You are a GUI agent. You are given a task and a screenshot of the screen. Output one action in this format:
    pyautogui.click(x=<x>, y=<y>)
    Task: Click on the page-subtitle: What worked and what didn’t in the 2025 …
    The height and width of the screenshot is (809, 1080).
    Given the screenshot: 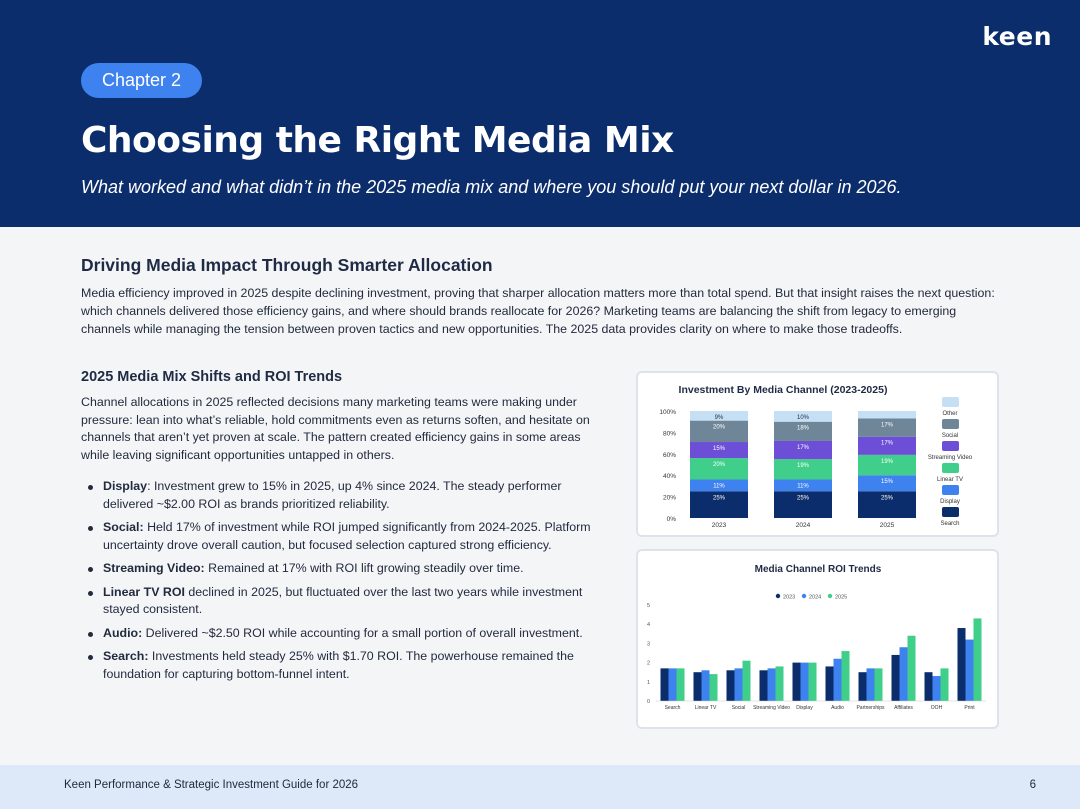 What is the action you would take?
    pyautogui.click(x=491, y=187)
    